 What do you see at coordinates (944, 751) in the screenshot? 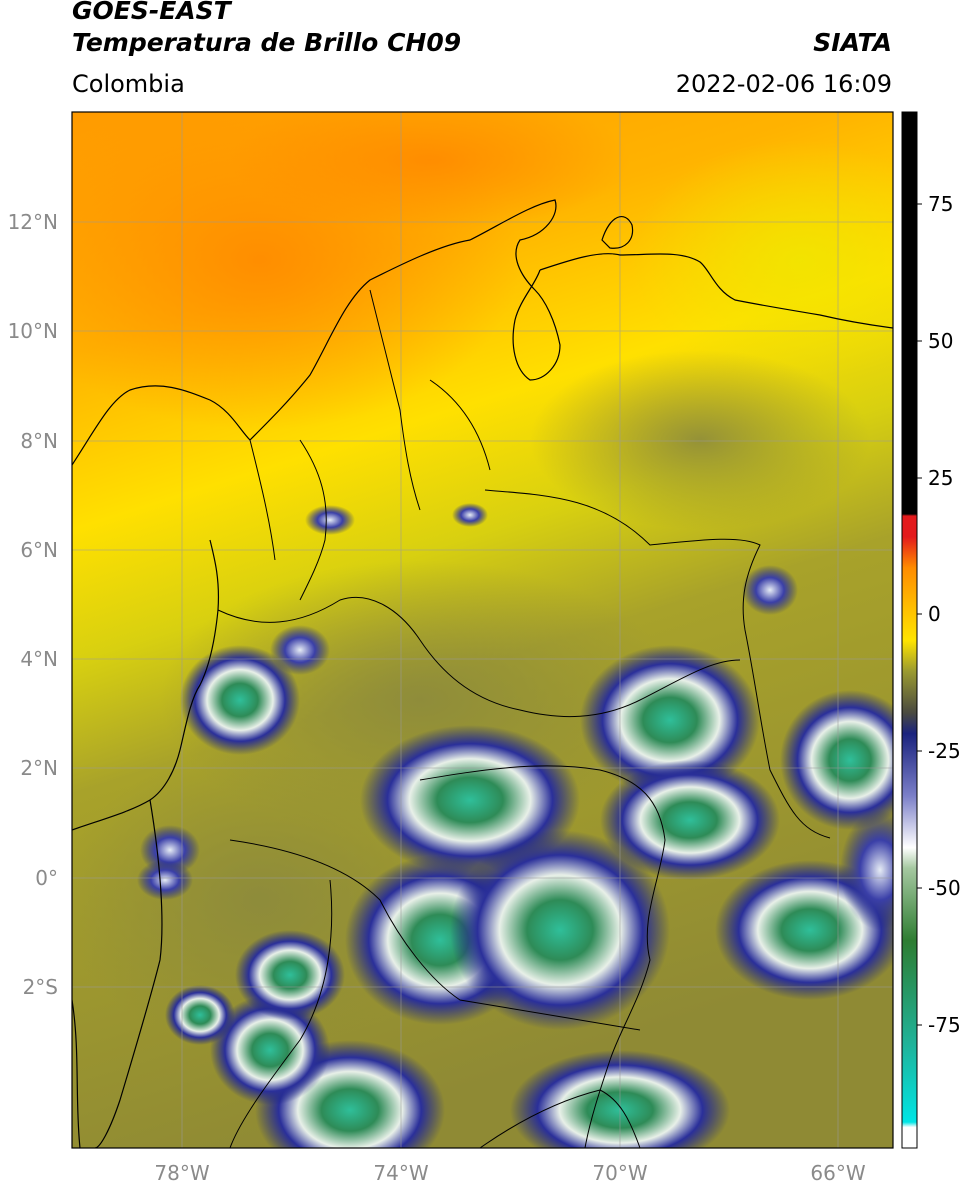
I see `colorbar-label-minus25: -25` at bounding box center [944, 751].